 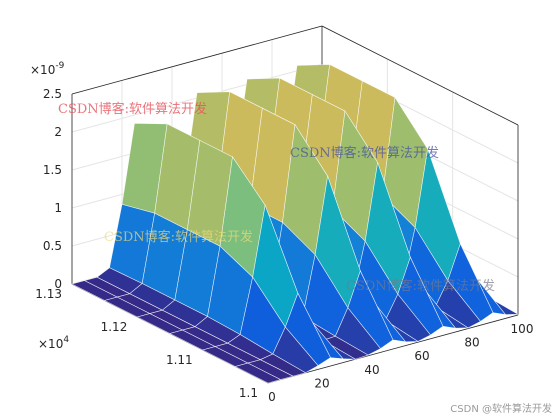 What do you see at coordinates (114, 327) in the screenshot?
I see `y-tick-label: 1.12` at bounding box center [114, 327].